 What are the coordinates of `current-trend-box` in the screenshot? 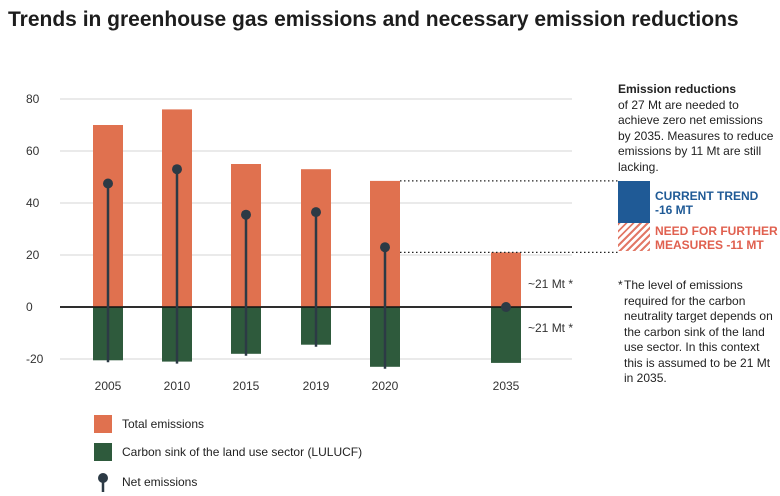 It's located at (634, 202).